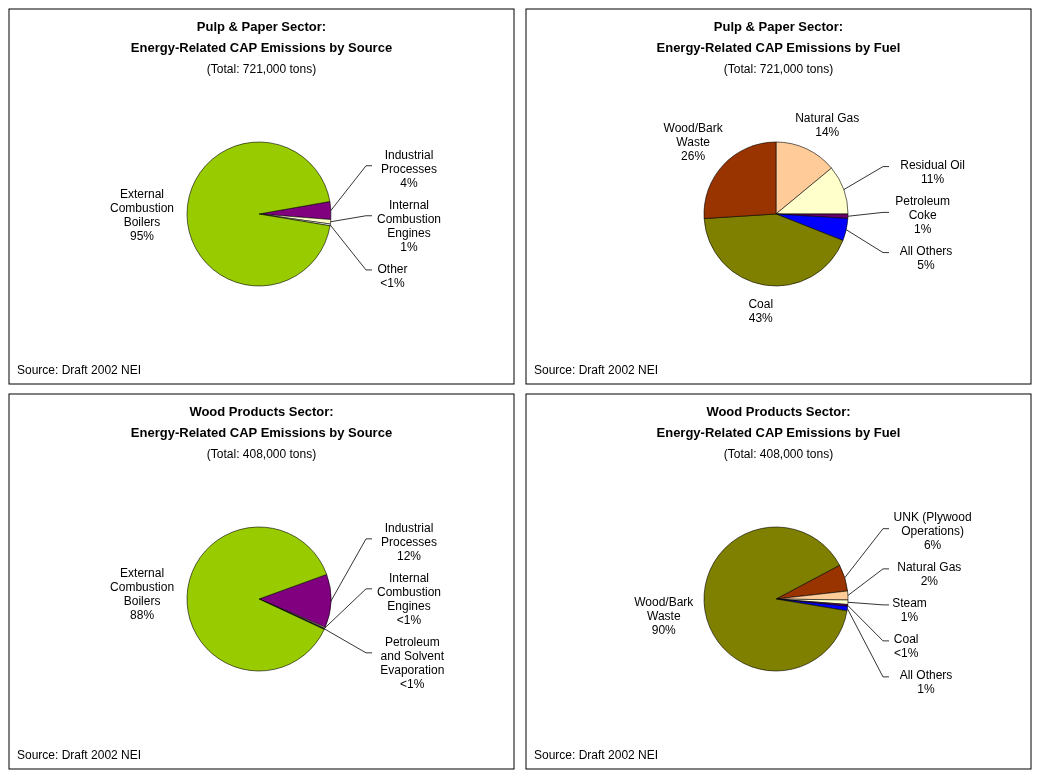  I want to click on slice-label: Petroleum Coke, so click(923, 208).